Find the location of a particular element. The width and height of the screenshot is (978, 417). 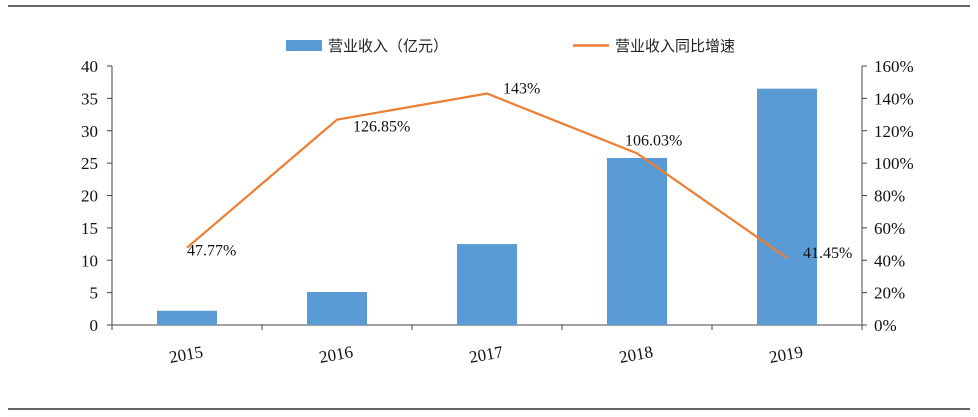

x-tick-label: 2017 is located at coordinates (486, 354).